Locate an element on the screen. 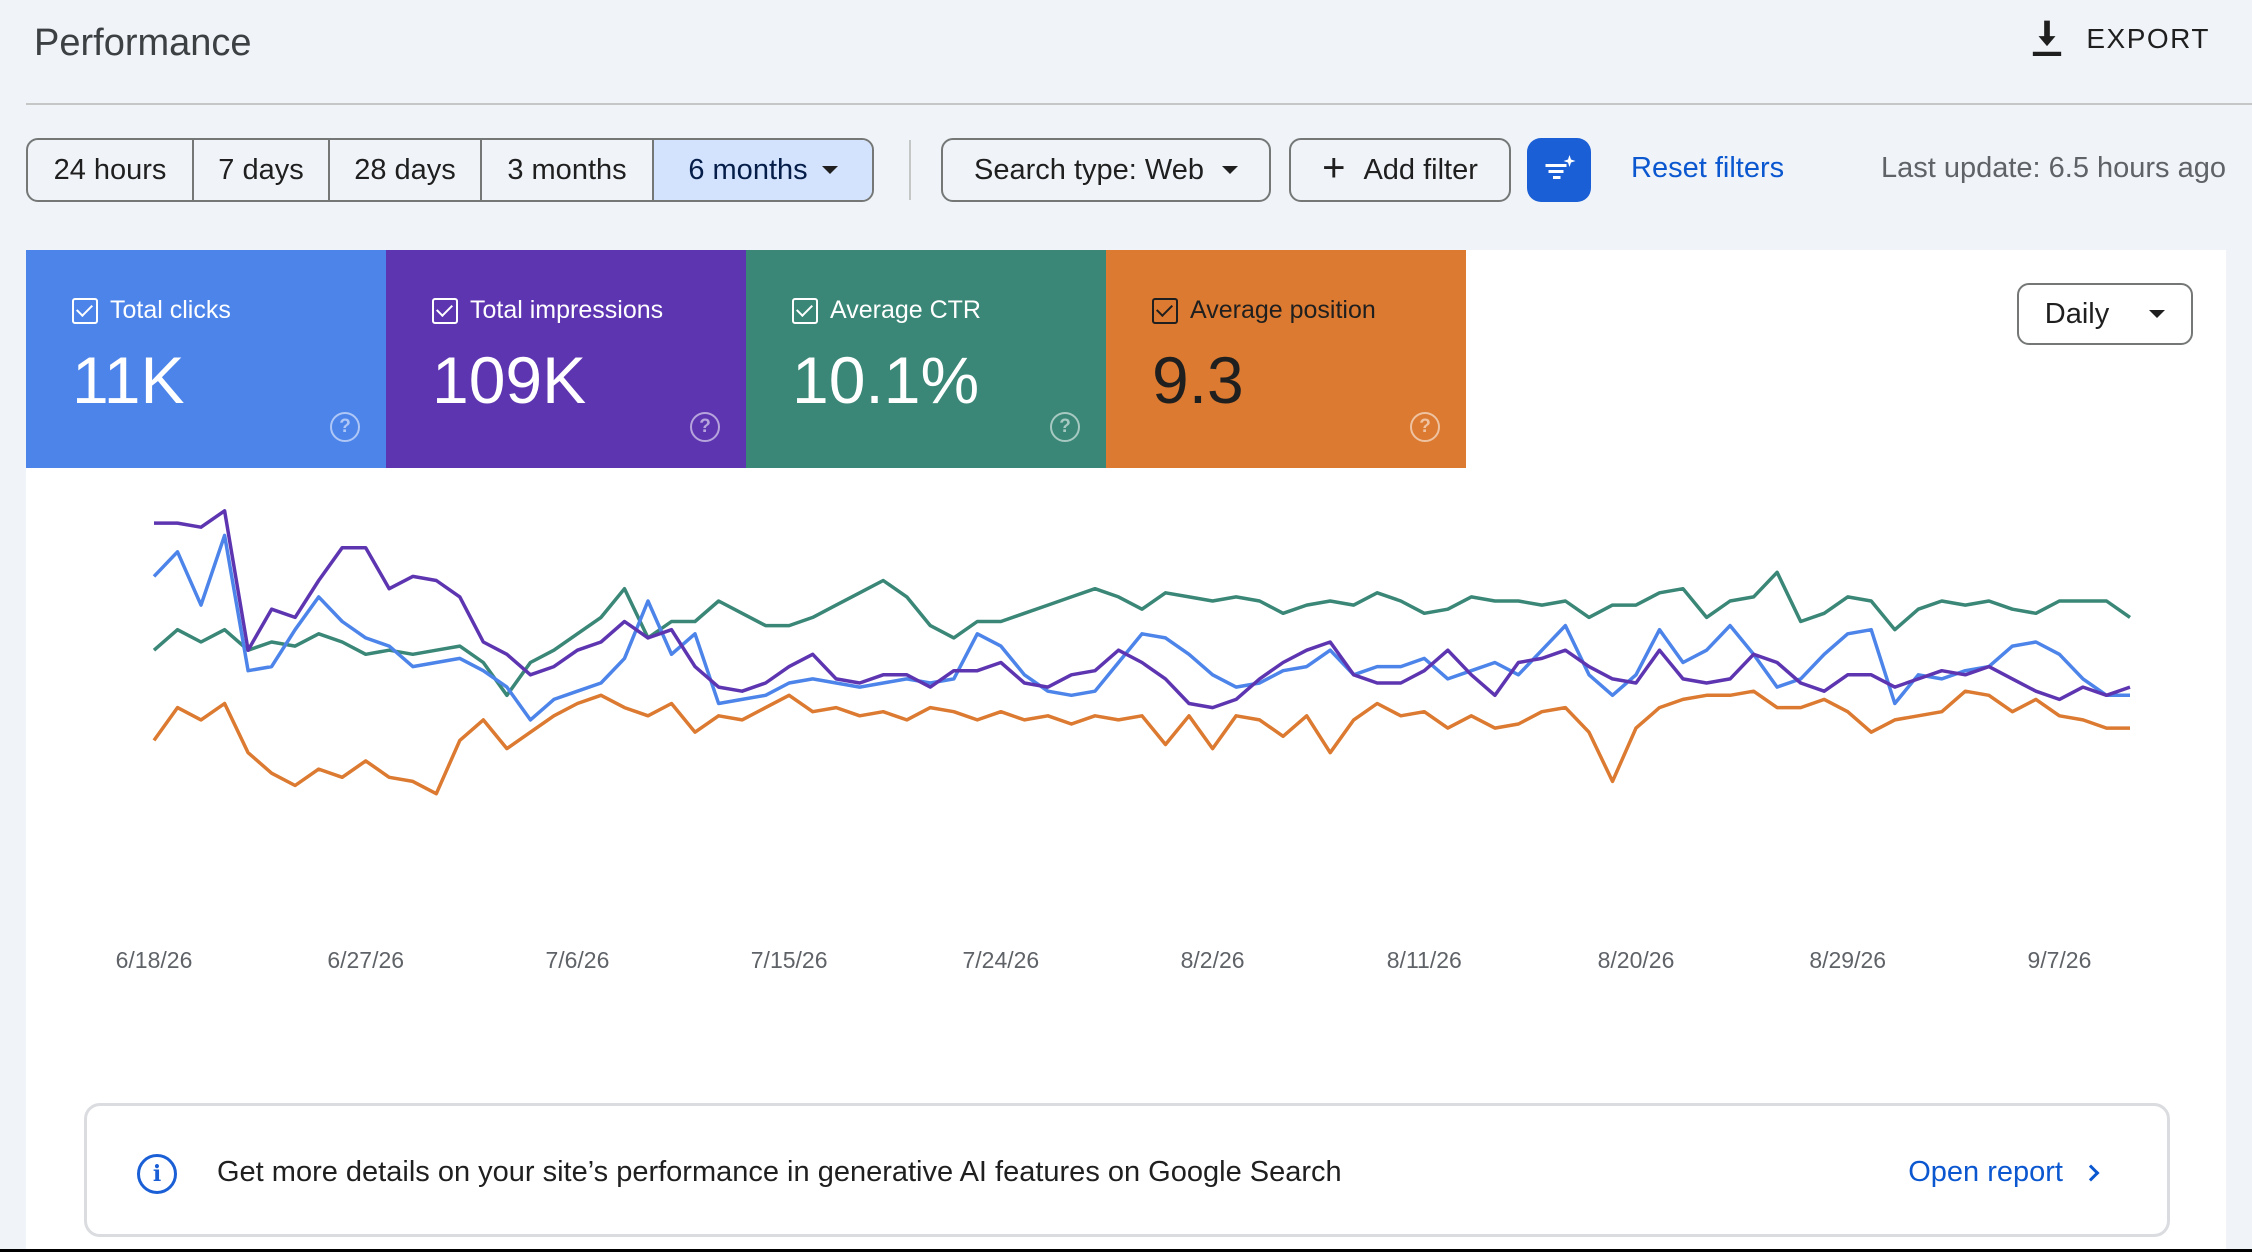 The image size is (2252, 1252). open-report-link: Open report is located at coordinates (2004, 1172).